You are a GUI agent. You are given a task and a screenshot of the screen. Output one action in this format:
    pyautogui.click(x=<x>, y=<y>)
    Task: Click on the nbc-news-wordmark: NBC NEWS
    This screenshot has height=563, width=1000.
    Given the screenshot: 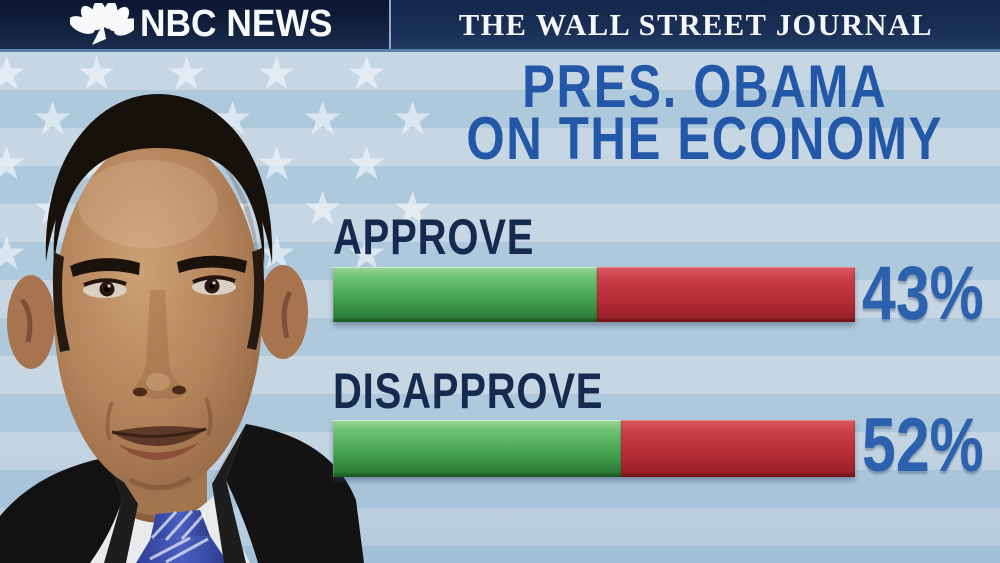 What is the action you would take?
    pyautogui.click(x=236, y=24)
    